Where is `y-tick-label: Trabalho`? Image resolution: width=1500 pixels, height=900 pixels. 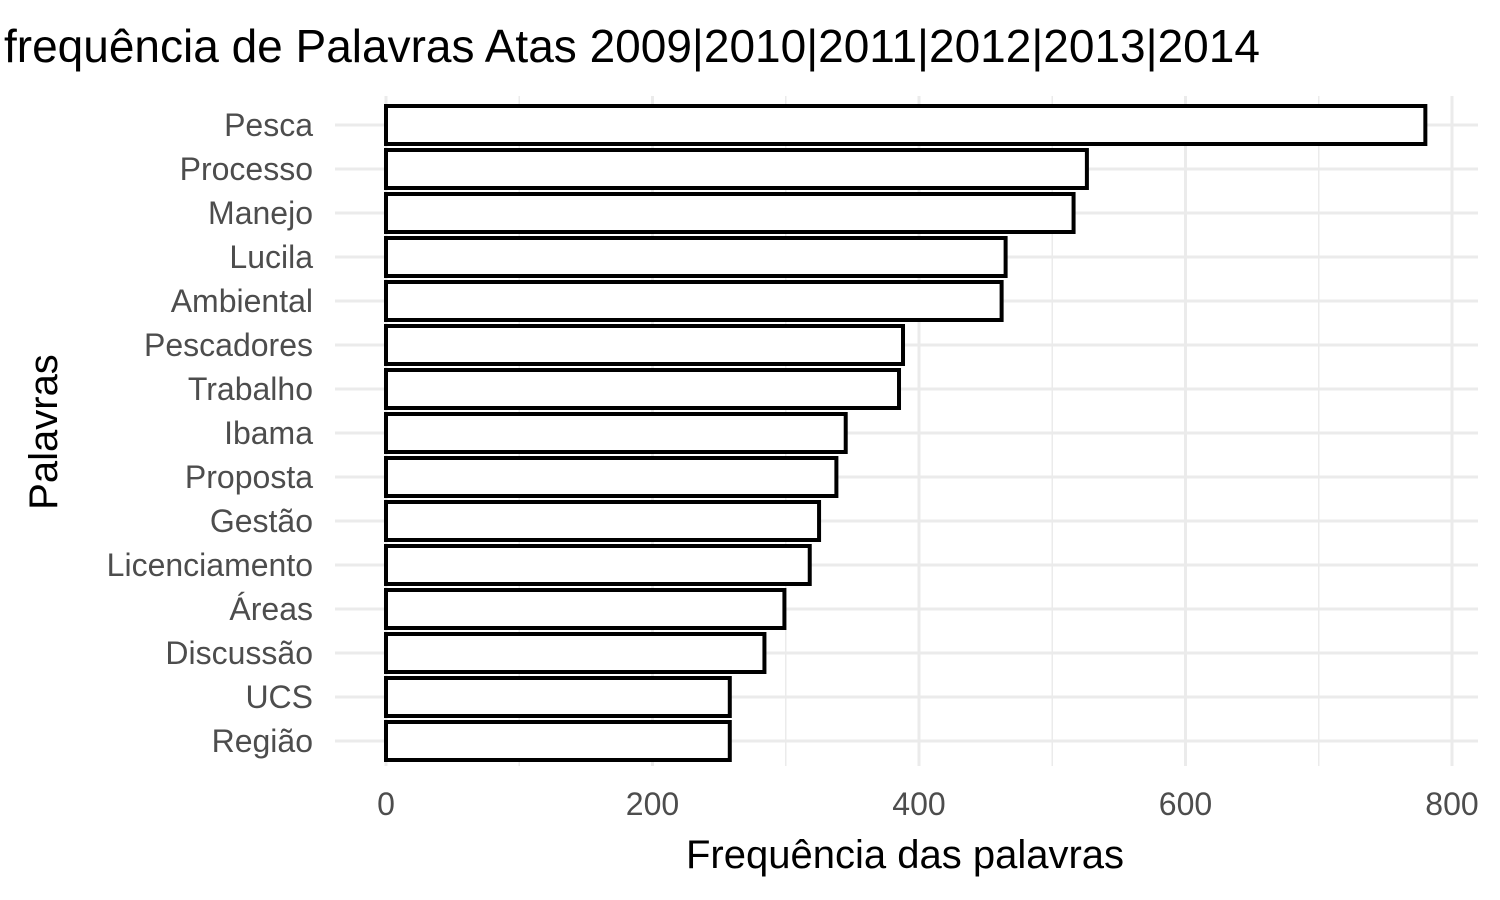
y-tick-label: Trabalho is located at coordinates (250, 389).